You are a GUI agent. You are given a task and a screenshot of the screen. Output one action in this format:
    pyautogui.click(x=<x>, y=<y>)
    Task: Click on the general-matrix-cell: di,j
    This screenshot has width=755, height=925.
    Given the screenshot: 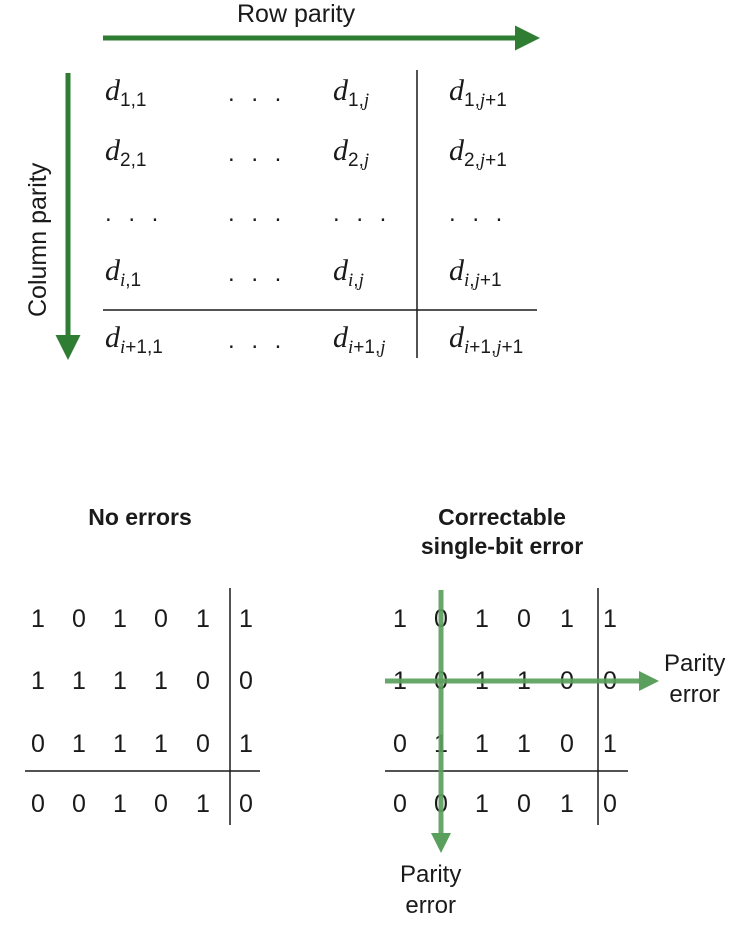 What is the action you would take?
    pyautogui.click(x=348, y=272)
    